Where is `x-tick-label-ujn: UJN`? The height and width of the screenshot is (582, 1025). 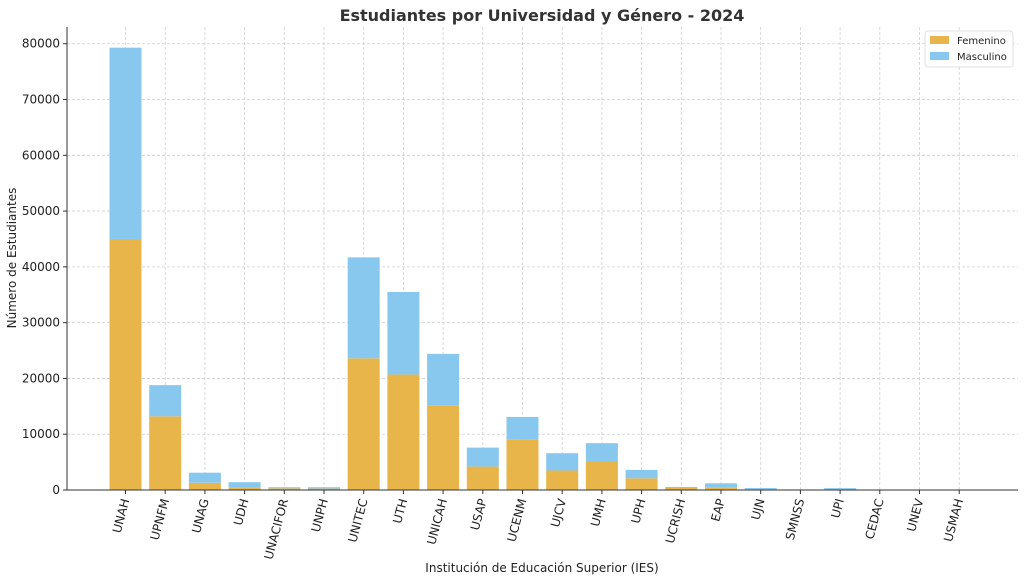 x-tick-label-ujn: UJN is located at coordinates (758, 509).